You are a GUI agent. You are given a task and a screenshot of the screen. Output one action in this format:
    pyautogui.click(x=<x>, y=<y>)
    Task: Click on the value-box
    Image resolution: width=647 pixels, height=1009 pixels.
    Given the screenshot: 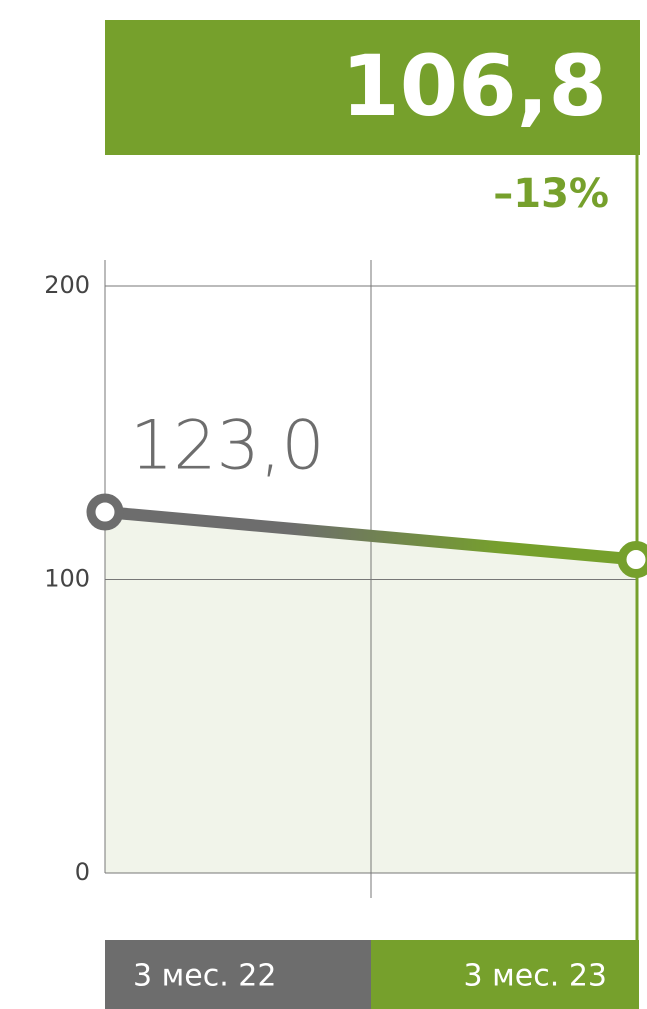 What is the action you would take?
    pyautogui.click(x=372, y=87)
    